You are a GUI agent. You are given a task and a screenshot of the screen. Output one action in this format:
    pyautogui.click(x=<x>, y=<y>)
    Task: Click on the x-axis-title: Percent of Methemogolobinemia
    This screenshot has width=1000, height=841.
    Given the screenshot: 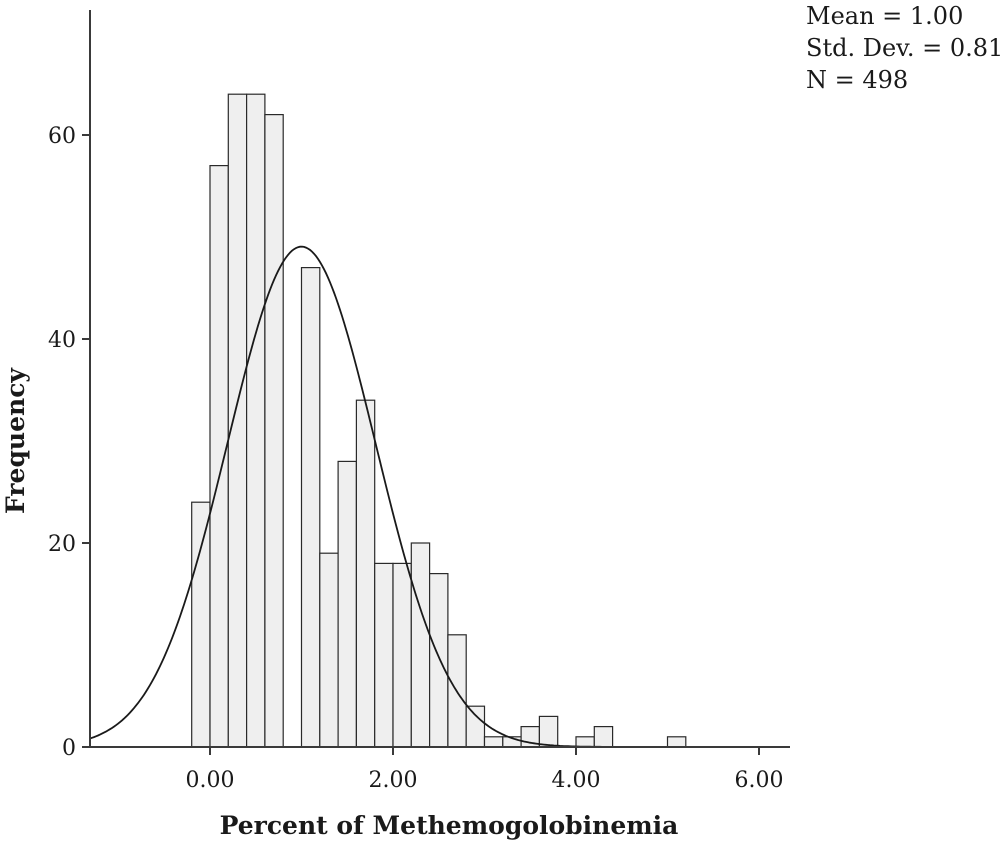 What is the action you would take?
    pyautogui.click(x=449, y=825)
    